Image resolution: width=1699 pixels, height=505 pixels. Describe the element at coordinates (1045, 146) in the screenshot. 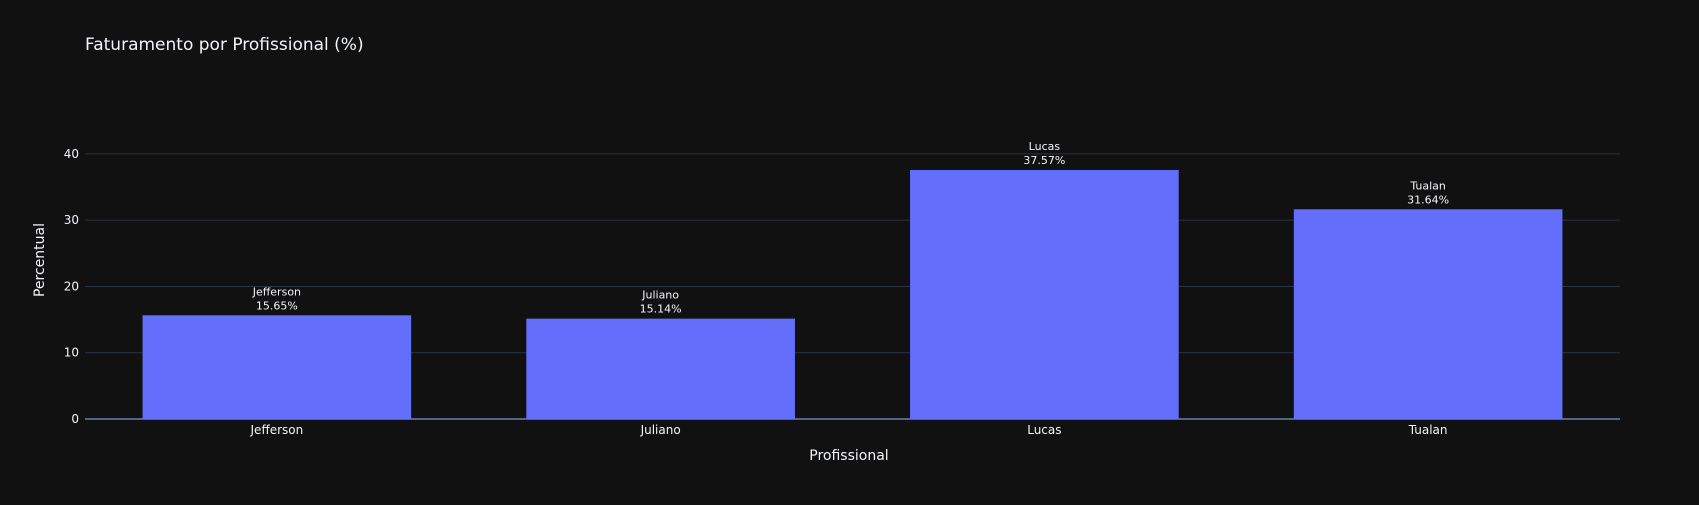

I see `bar-label-name: Lucas` at that location.